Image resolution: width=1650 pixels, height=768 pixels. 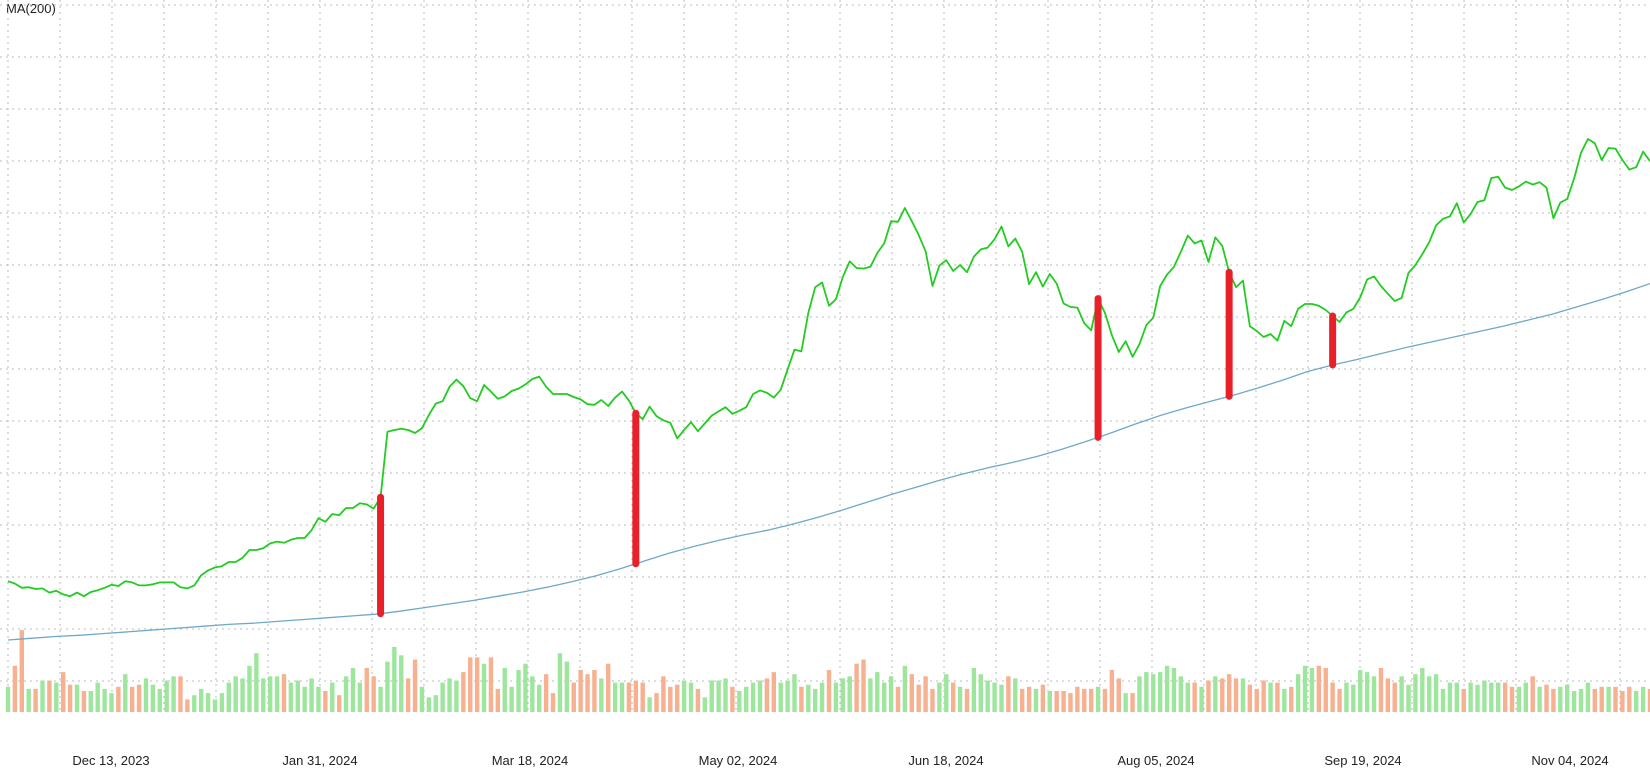 I want to click on x-tick-label: Nov 04, 2024, so click(x=1569, y=760).